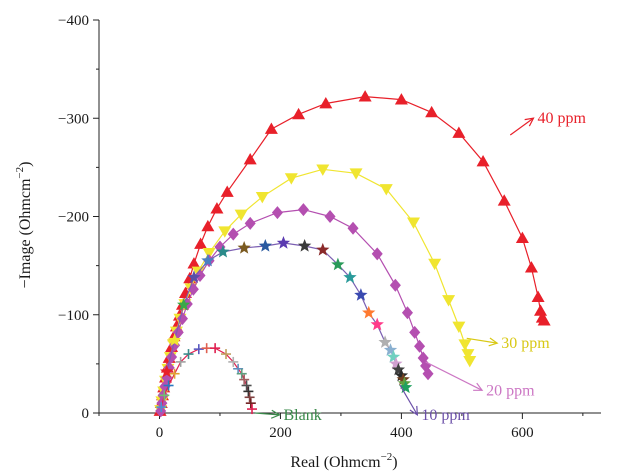 This screenshot has width=621, height=474. I want to click on callout-label: 30 ppm, so click(525, 343).